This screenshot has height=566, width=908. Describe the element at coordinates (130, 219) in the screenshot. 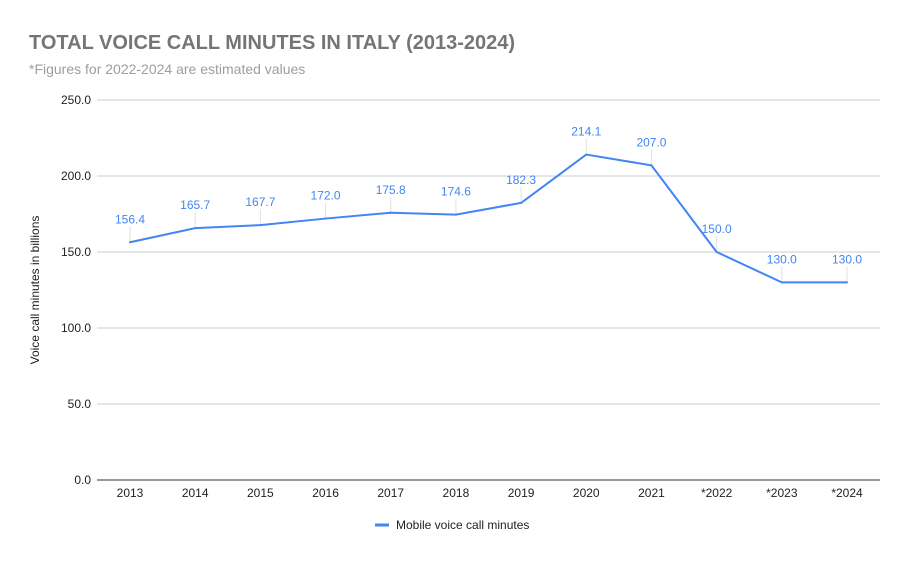

I see `data-label: 156.4` at that location.